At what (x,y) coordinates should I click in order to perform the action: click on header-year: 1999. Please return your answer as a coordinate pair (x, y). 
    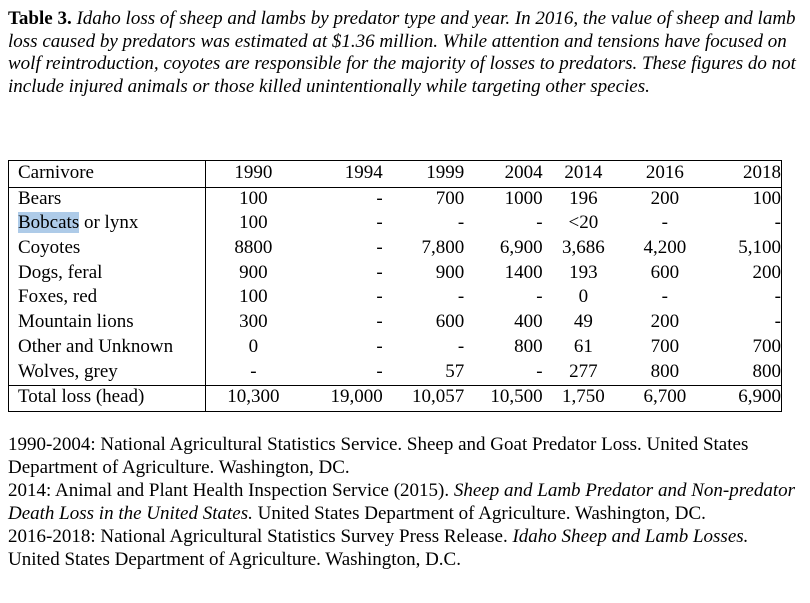
    Looking at the image, I should click on (423, 174).